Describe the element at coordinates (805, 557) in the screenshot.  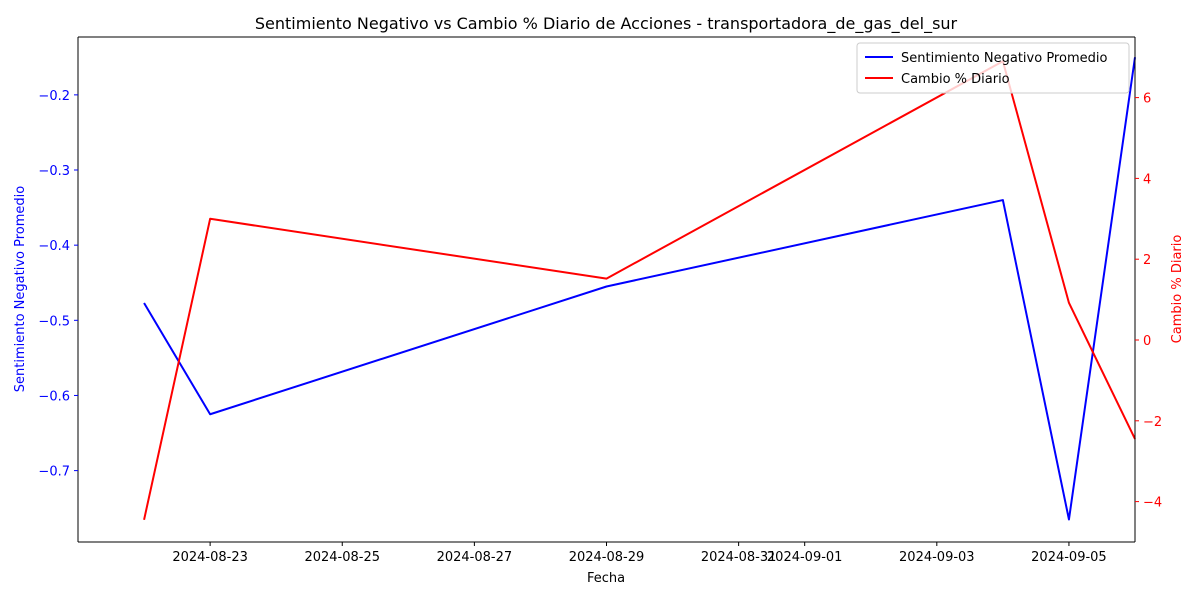
I see `x-tick-label: 2024-09-01` at that location.